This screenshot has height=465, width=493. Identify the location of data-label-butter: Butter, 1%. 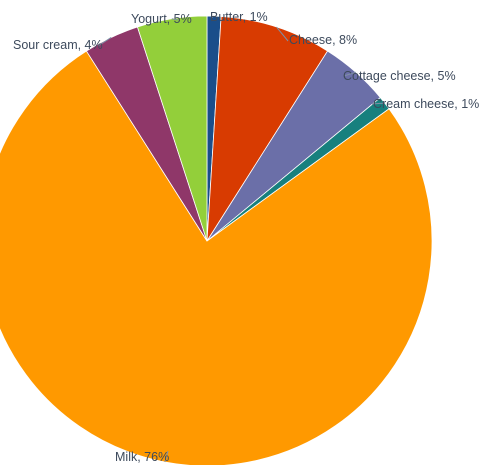
(239, 17).